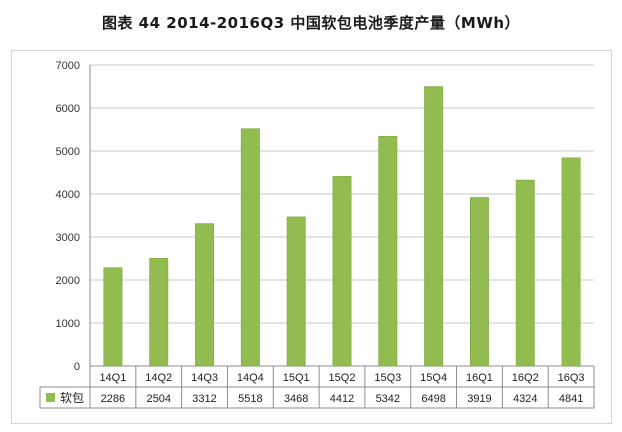  Describe the element at coordinates (571, 378) in the screenshot. I see `x-tick-label: 16Q3` at that location.